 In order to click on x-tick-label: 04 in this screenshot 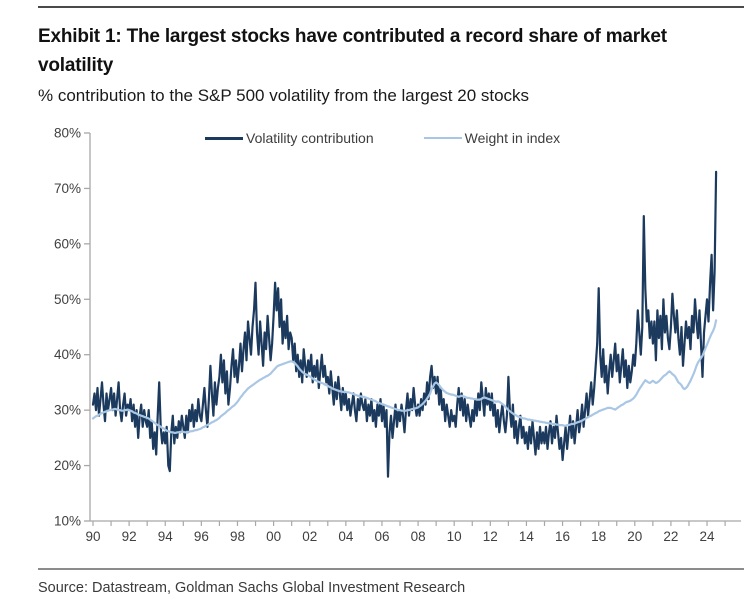, I will do `click(346, 536)`.